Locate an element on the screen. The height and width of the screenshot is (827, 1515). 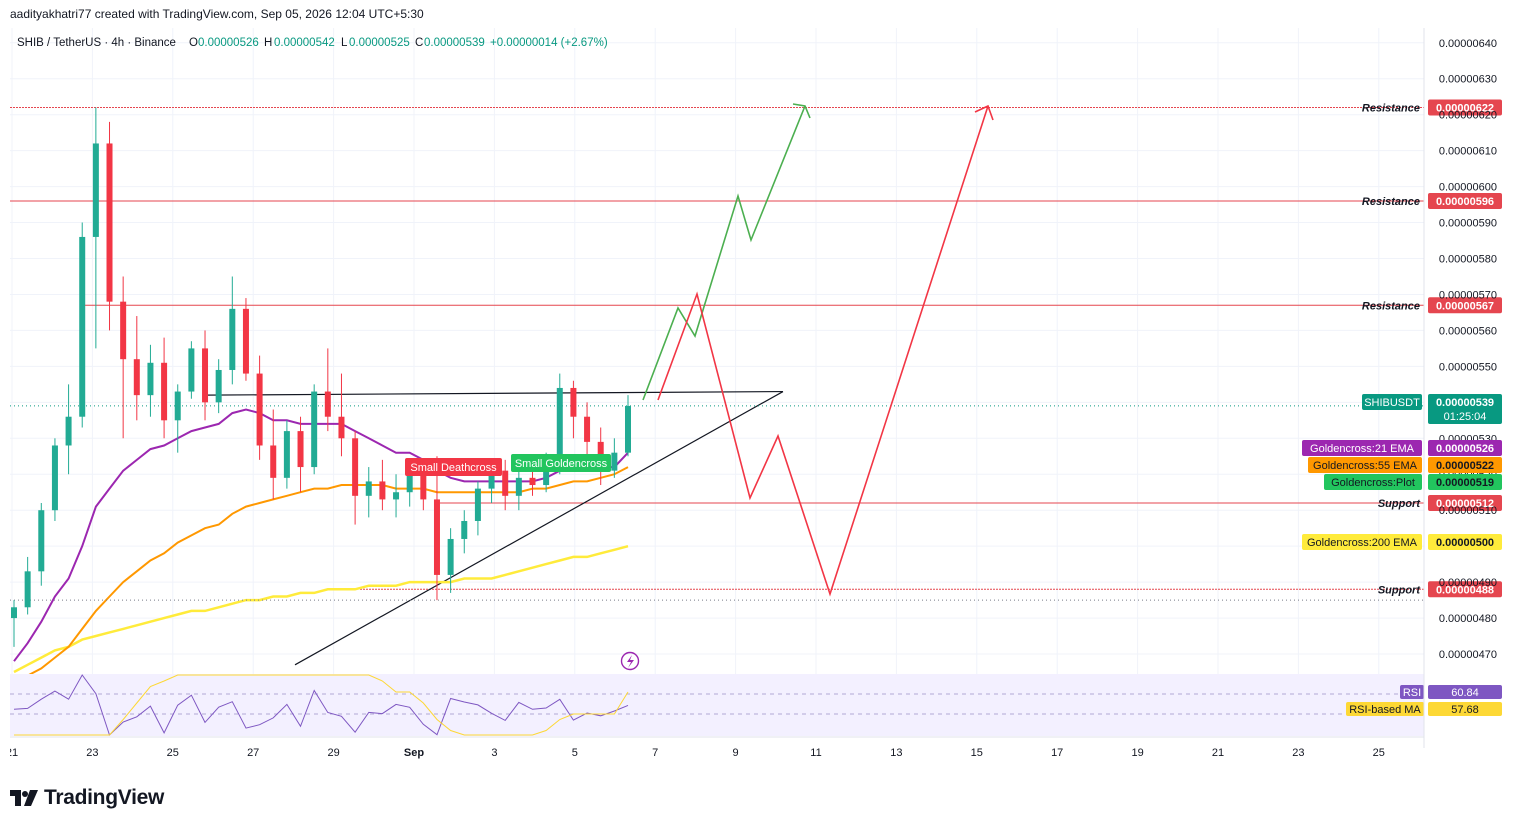
price-tick-label: 0.00000580 is located at coordinates (1468, 260).